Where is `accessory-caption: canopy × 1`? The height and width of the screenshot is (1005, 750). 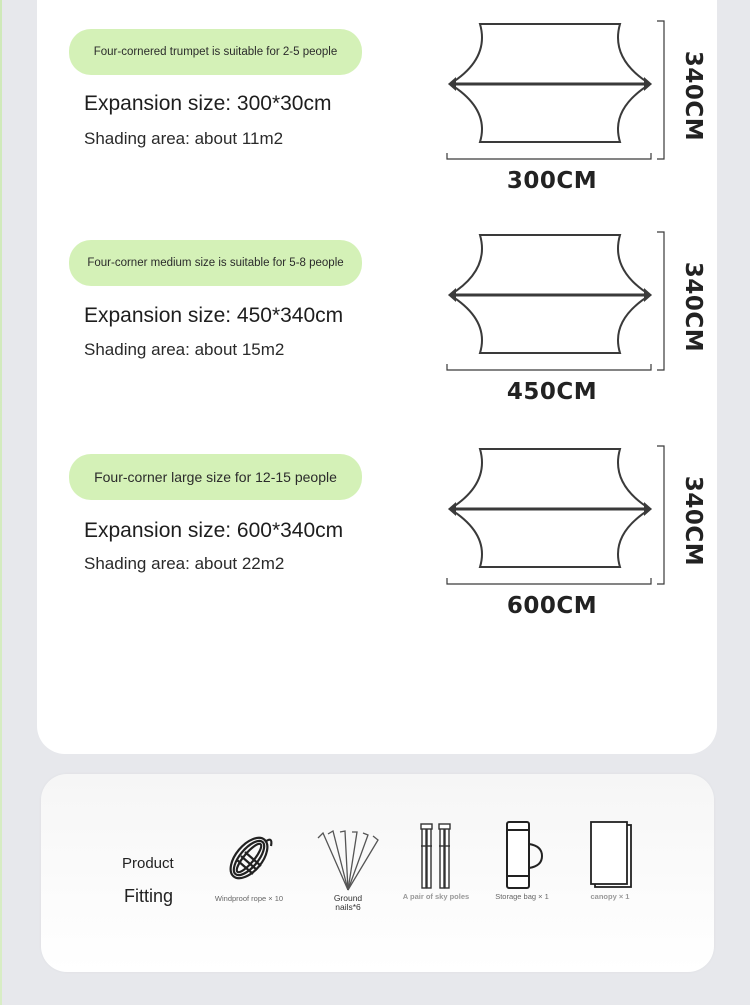 accessory-caption: canopy × 1 is located at coordinates (610, 896).